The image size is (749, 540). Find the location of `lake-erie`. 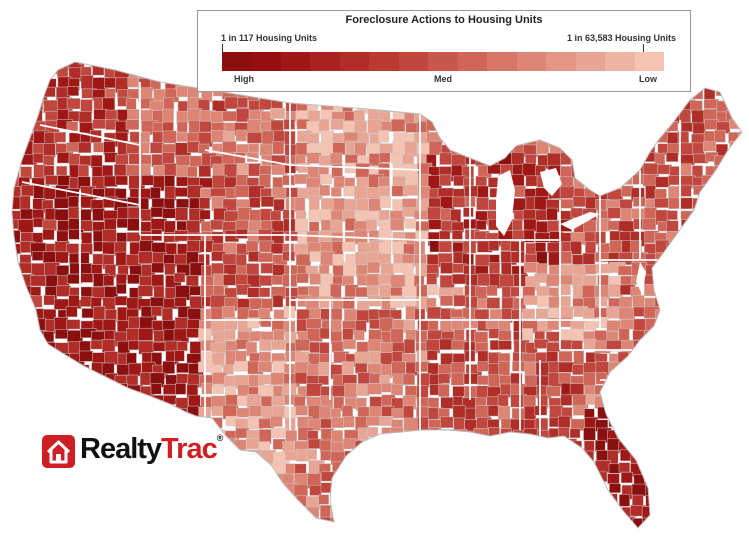

lake-erie is located at coordinates (580, 221).